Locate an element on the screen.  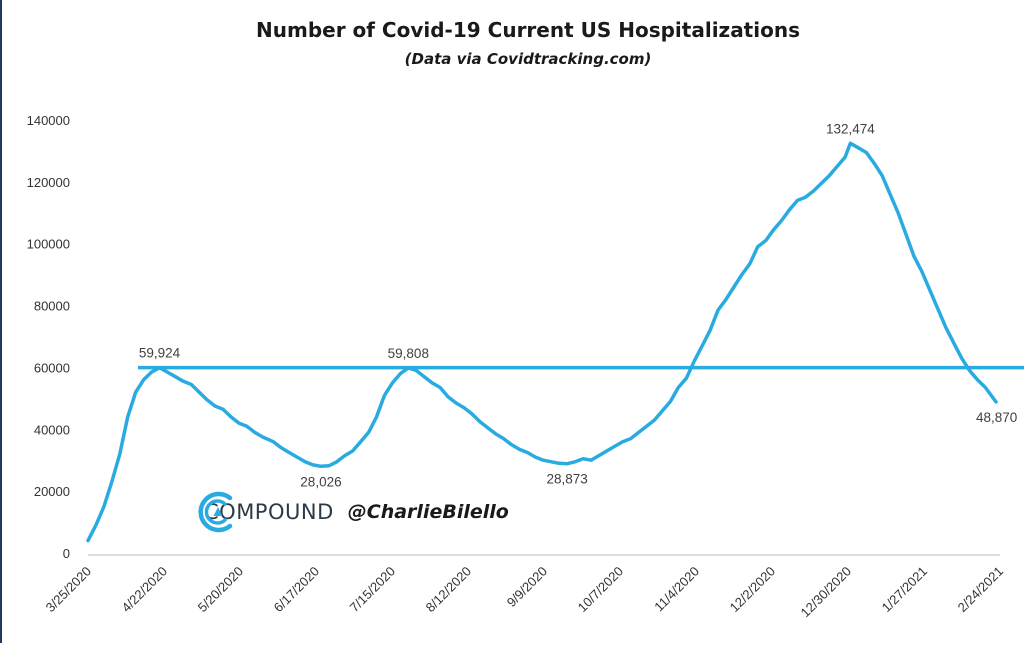
x-tick-label: 12/2/2020 is located at coordinates (753, 590).